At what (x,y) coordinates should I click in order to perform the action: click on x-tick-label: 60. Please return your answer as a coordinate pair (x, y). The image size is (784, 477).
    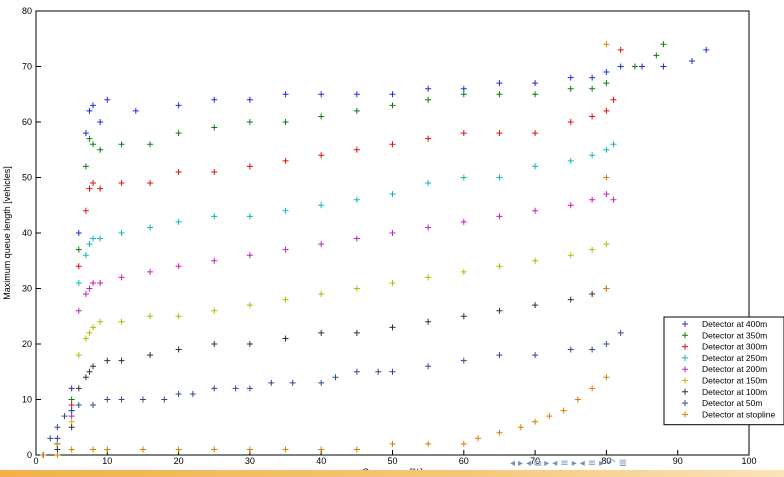
    Looking at the image, I should click on (464, 461).